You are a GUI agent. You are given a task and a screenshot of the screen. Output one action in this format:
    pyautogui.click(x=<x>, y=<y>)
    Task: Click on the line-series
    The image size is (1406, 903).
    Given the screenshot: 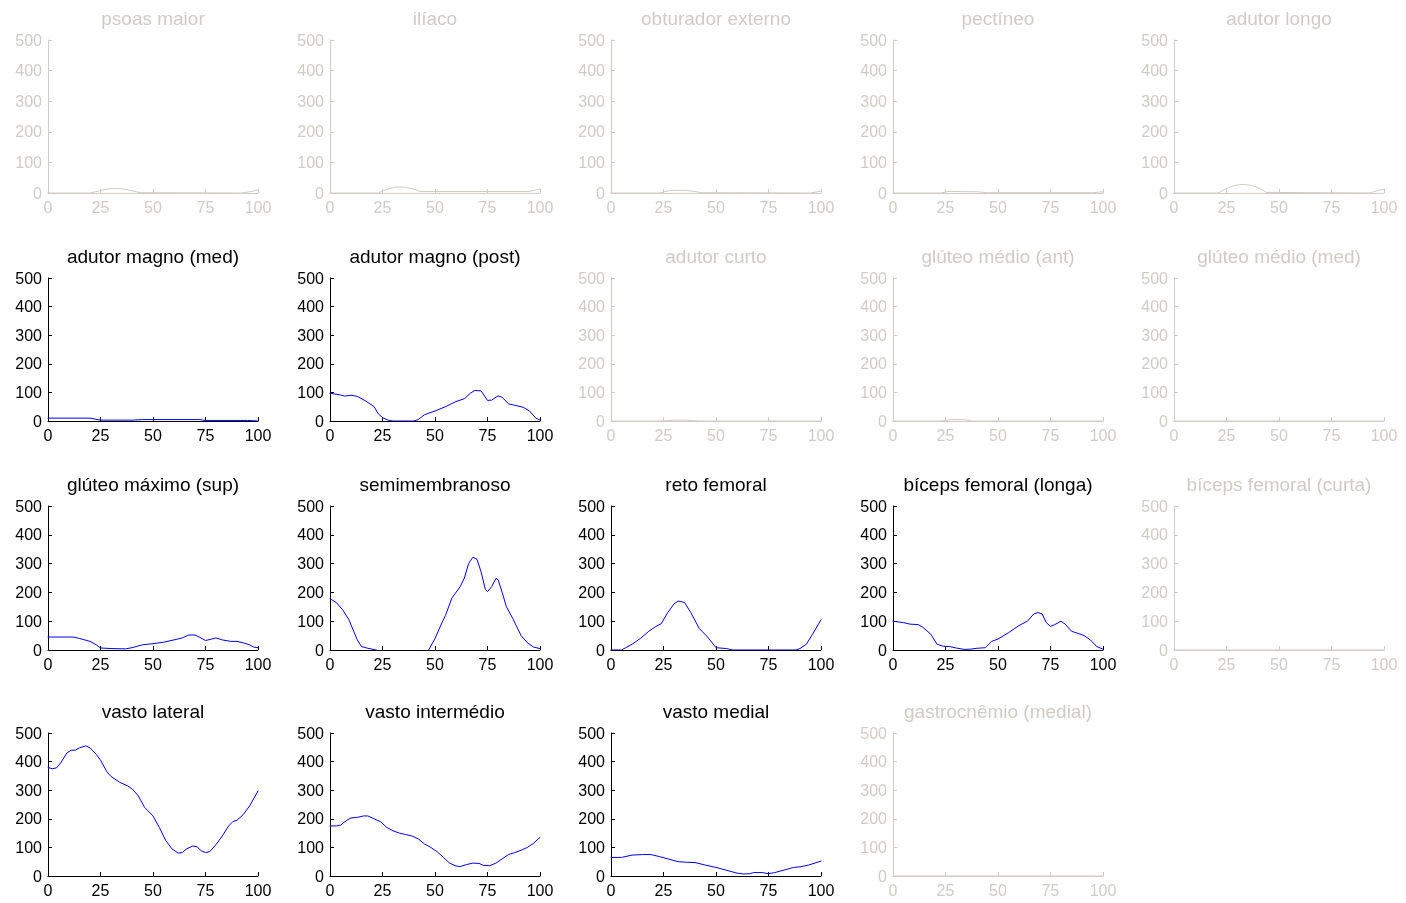 What is the action you would take?
    pyautogui.click(x=434, y=841)
    